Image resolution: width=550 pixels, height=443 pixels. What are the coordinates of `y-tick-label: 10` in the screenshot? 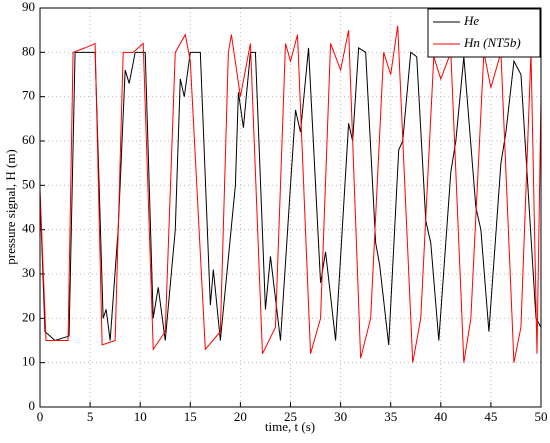 It's located at (28, 361).